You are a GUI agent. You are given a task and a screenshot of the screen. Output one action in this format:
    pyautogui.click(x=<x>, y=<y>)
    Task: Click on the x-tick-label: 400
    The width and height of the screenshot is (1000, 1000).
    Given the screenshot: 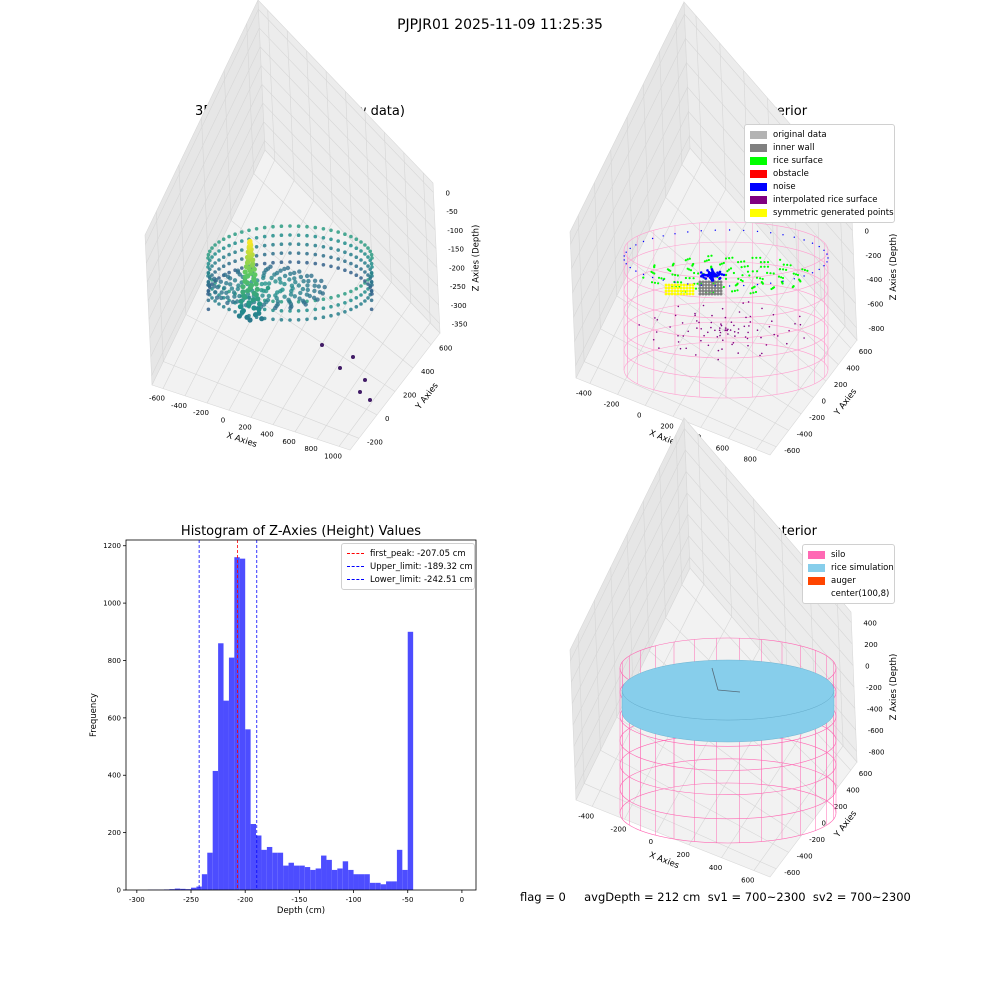 What is the action you would take?
    pyautogui.click(x=266, y=435)
    